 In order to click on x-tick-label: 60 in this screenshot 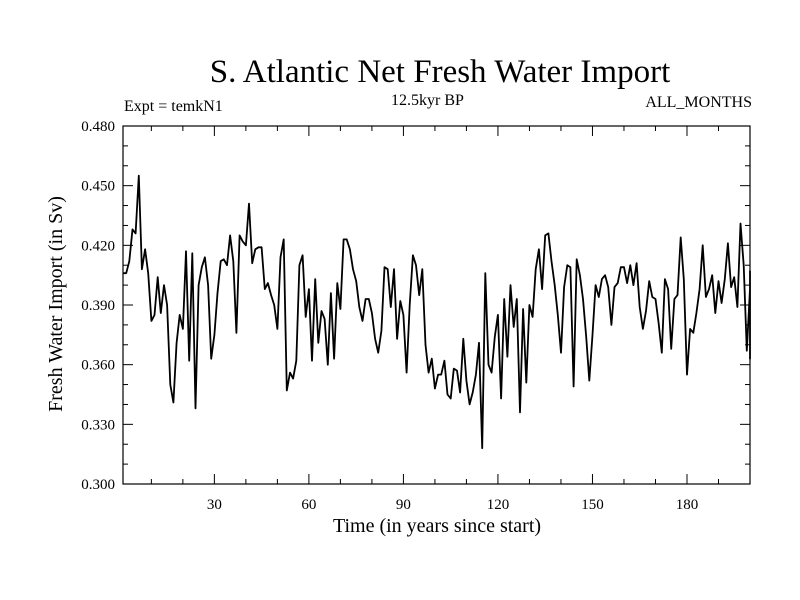, I will do `click(308, 505)`.